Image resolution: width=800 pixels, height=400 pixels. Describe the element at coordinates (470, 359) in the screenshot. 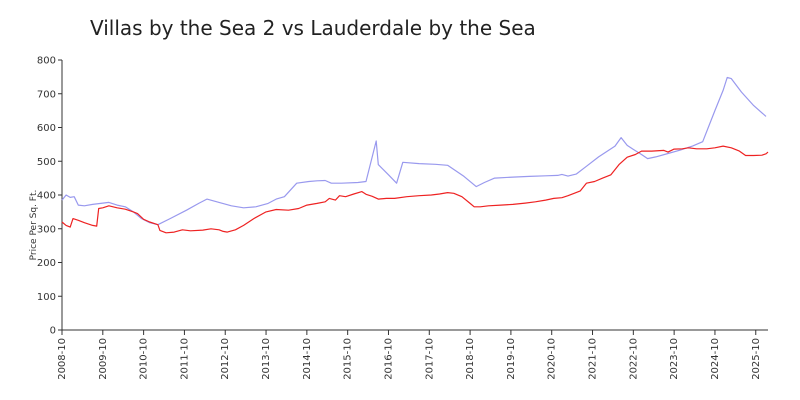

I see `x-tick-label: 2018-10` at that location.